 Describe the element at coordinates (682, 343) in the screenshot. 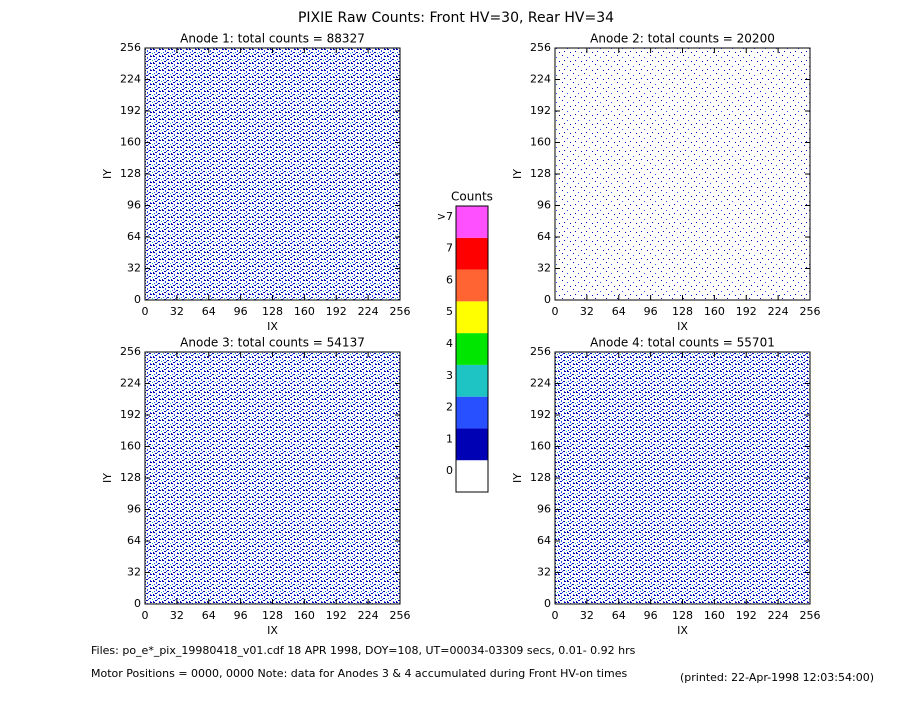

I see `panel-title: Anode 4: total counts = 55701` at that location.